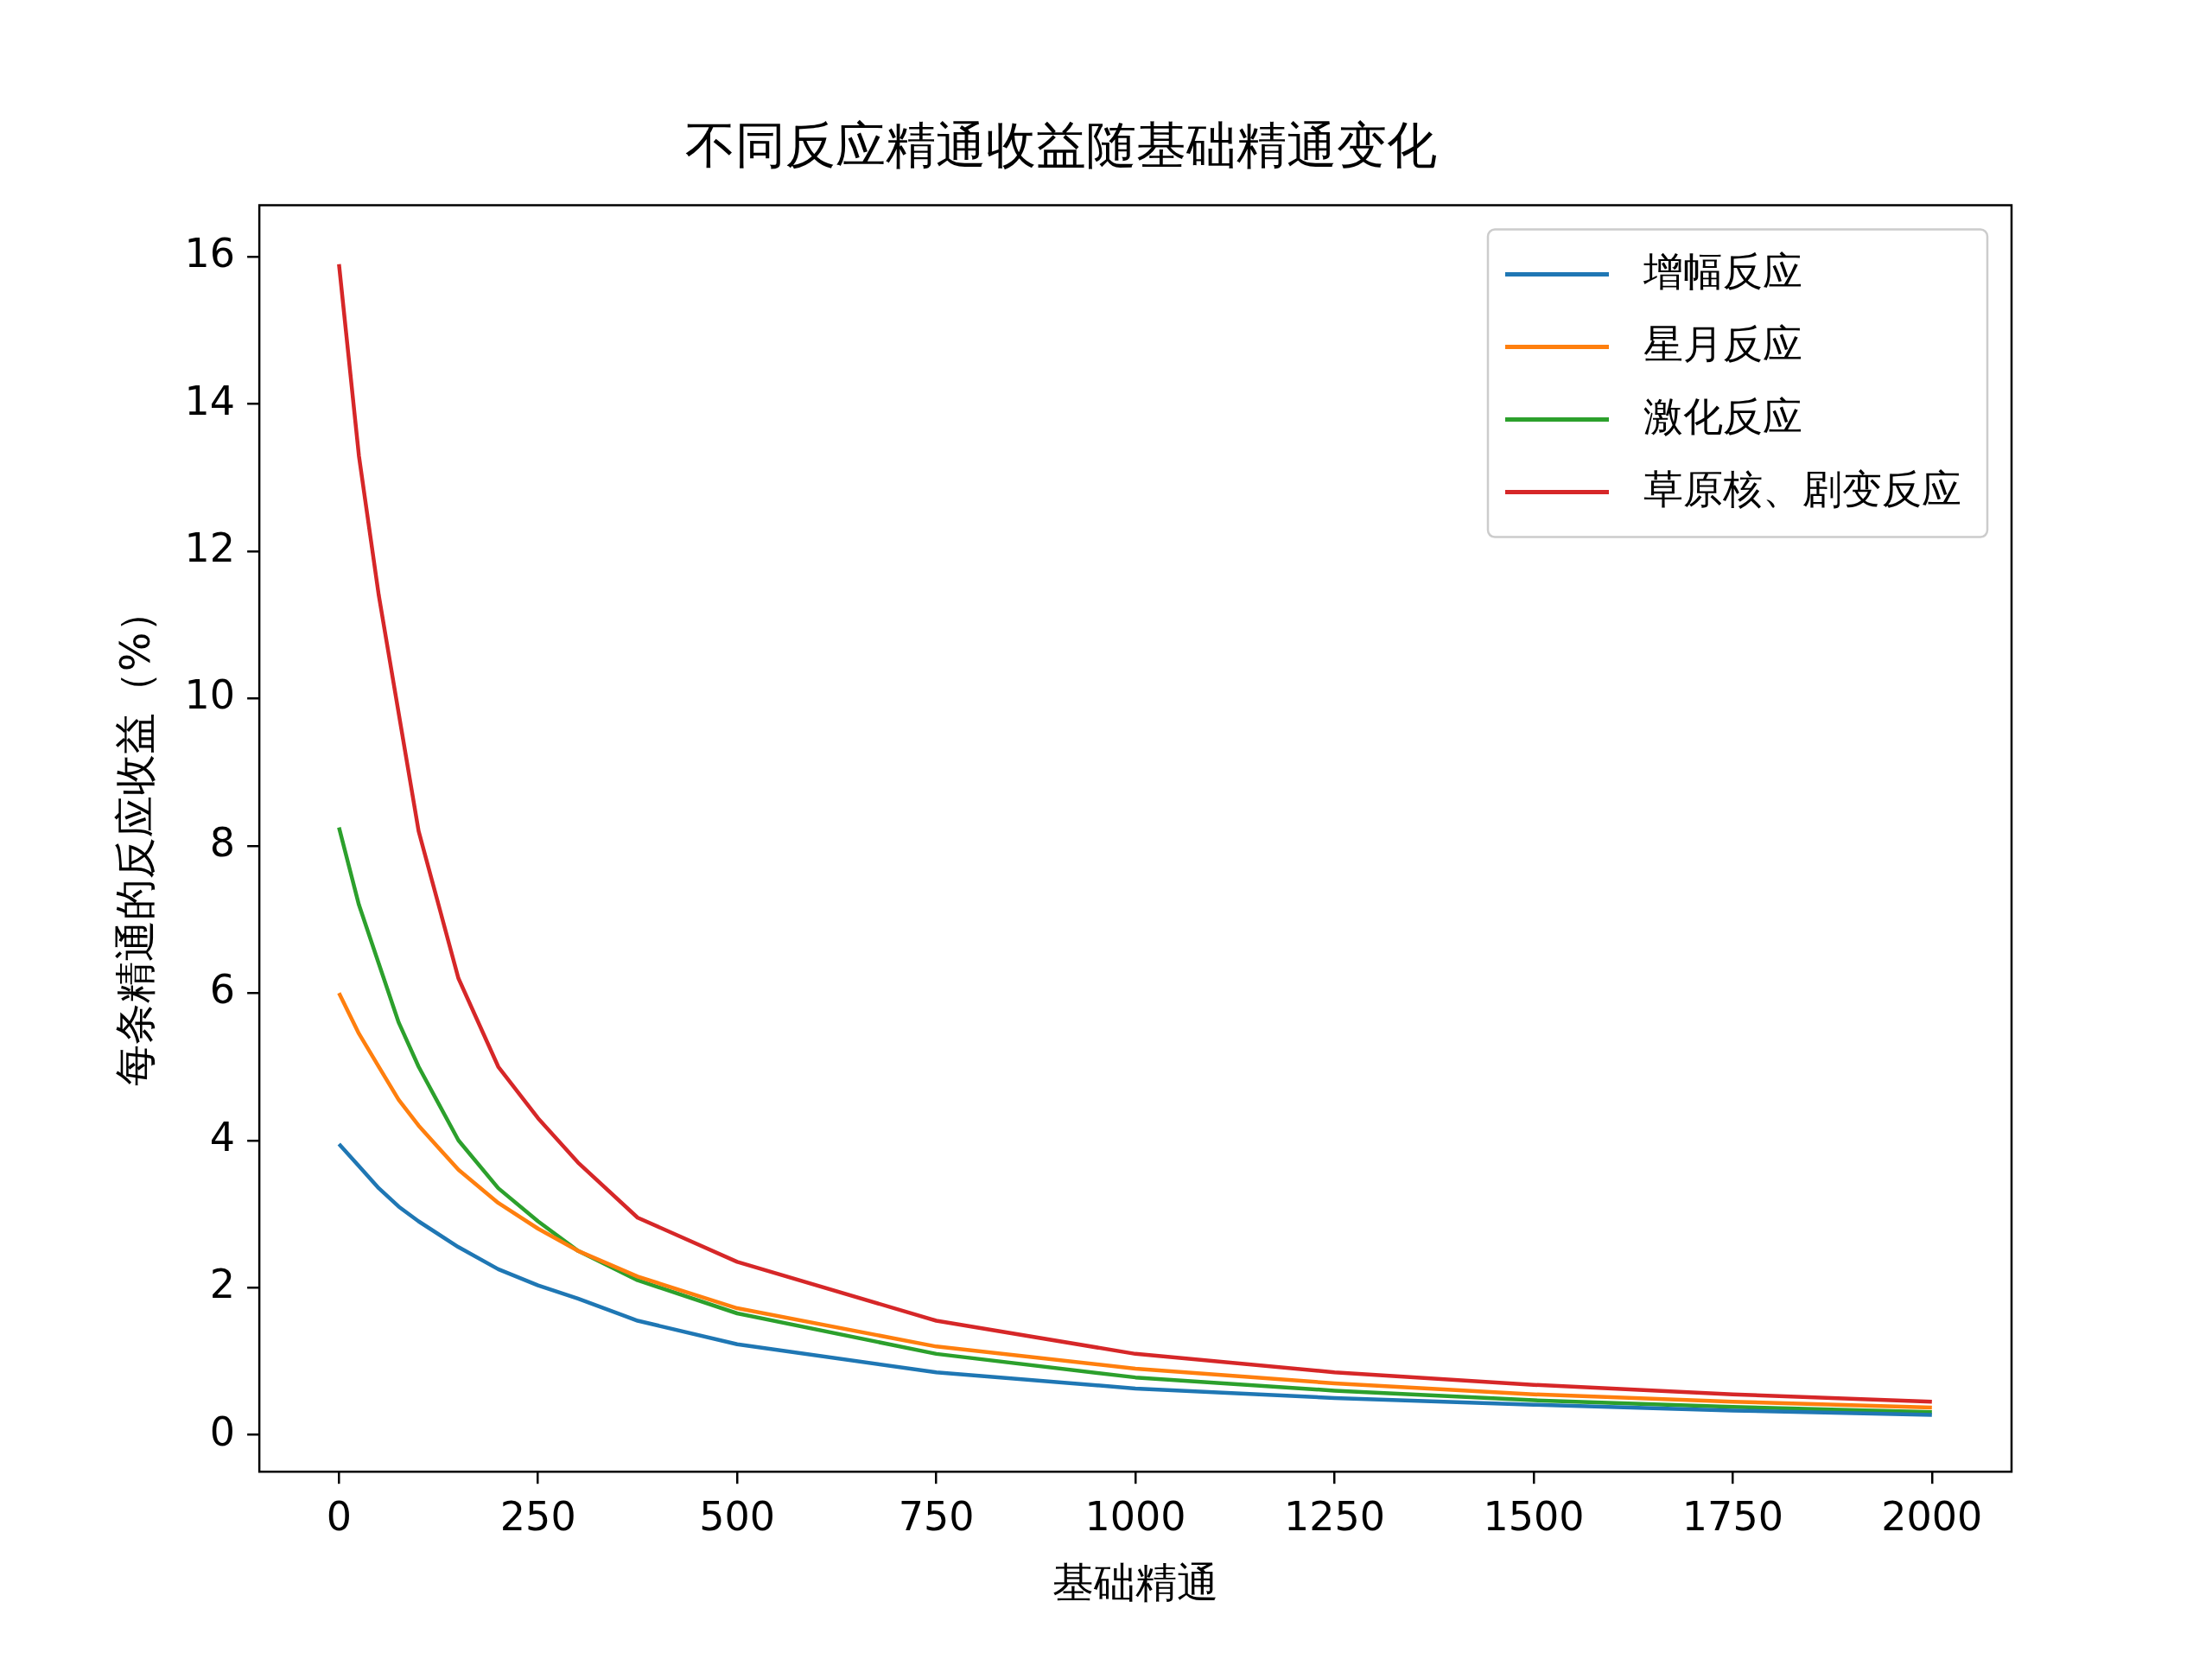  What do you see at coordinates (210, 548) in the screenshot?
I see `y-tick-label: 12` at bounding box center [210, 548].